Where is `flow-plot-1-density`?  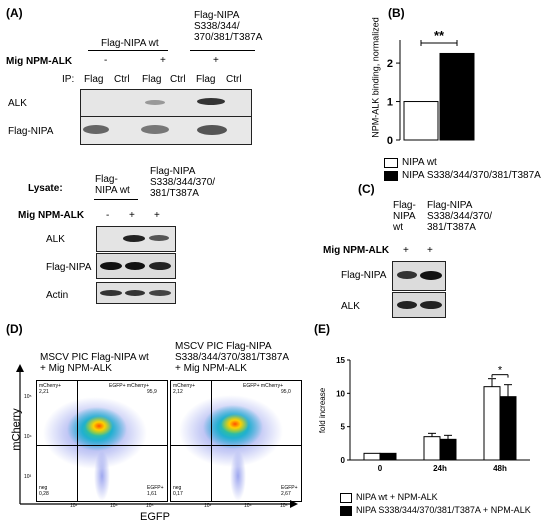
flow-plot-1-density is located at coordinates (102, 441).